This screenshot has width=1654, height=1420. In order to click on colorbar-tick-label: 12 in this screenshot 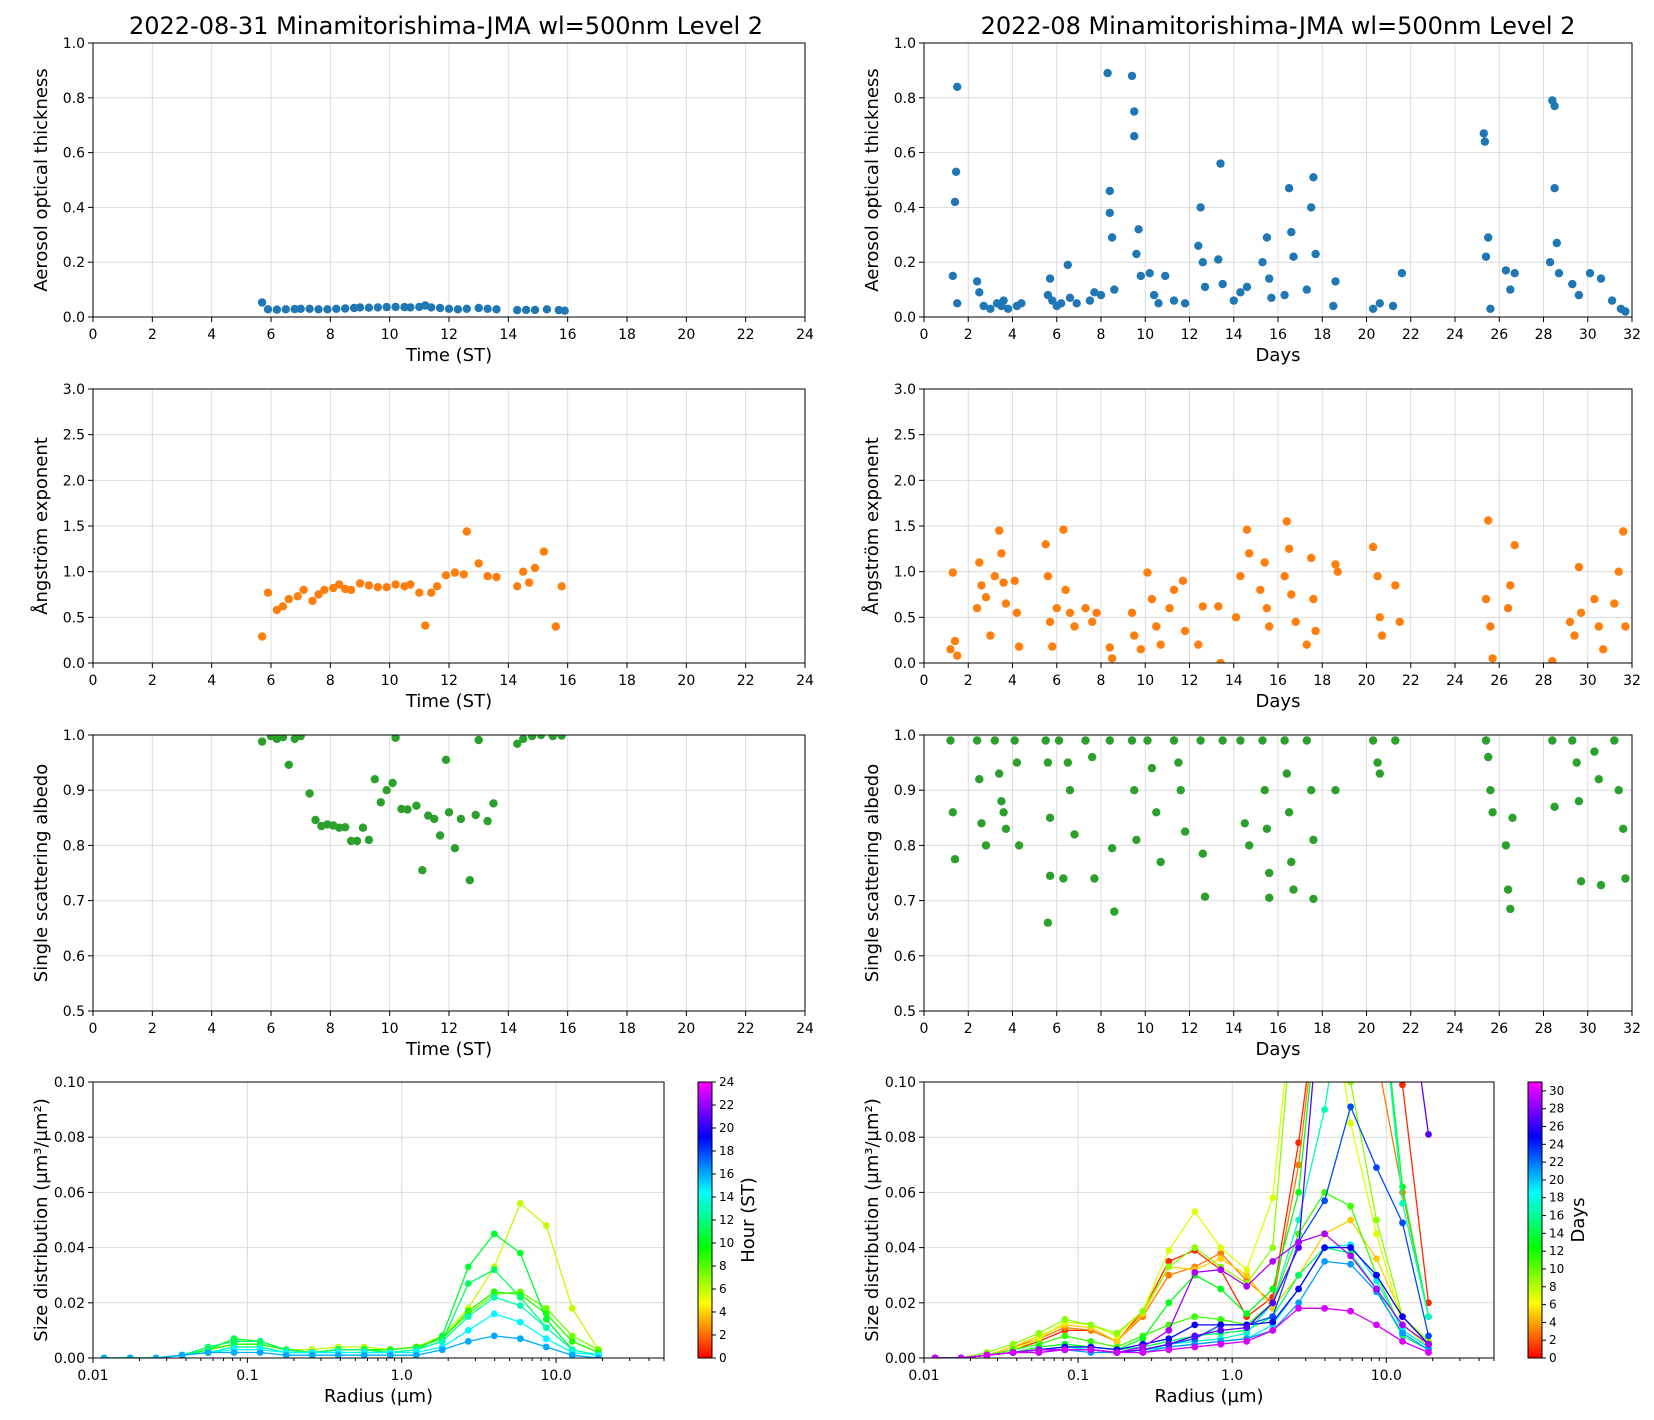, I will do `click(1556, 1251)`.